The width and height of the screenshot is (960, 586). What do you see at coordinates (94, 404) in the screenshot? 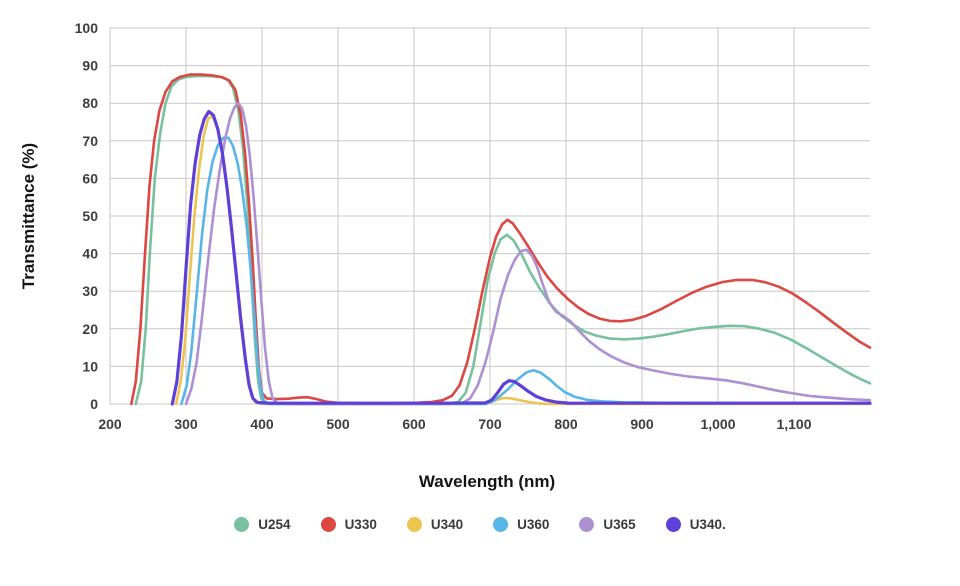
I see `y-tick-label-0: 0` at bounding box center [94, 404].